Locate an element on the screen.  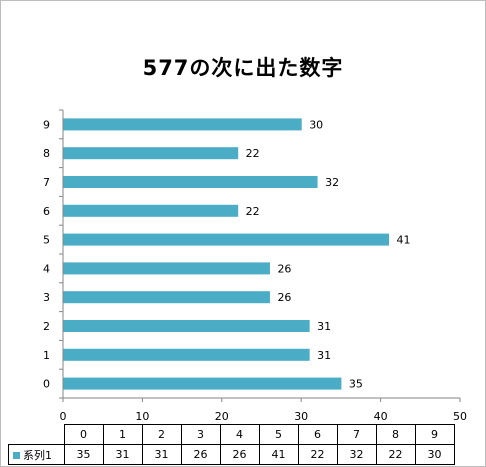
y-tick-label: 0 is located at coordinates (46, 384).